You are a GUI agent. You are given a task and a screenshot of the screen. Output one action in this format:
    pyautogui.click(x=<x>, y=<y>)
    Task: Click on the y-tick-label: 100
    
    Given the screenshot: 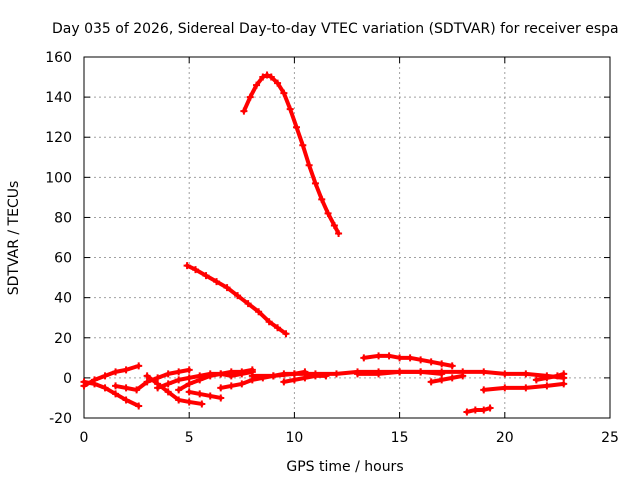 What is the action you would take?
    pyautogui.click(x=58, y=178)
    